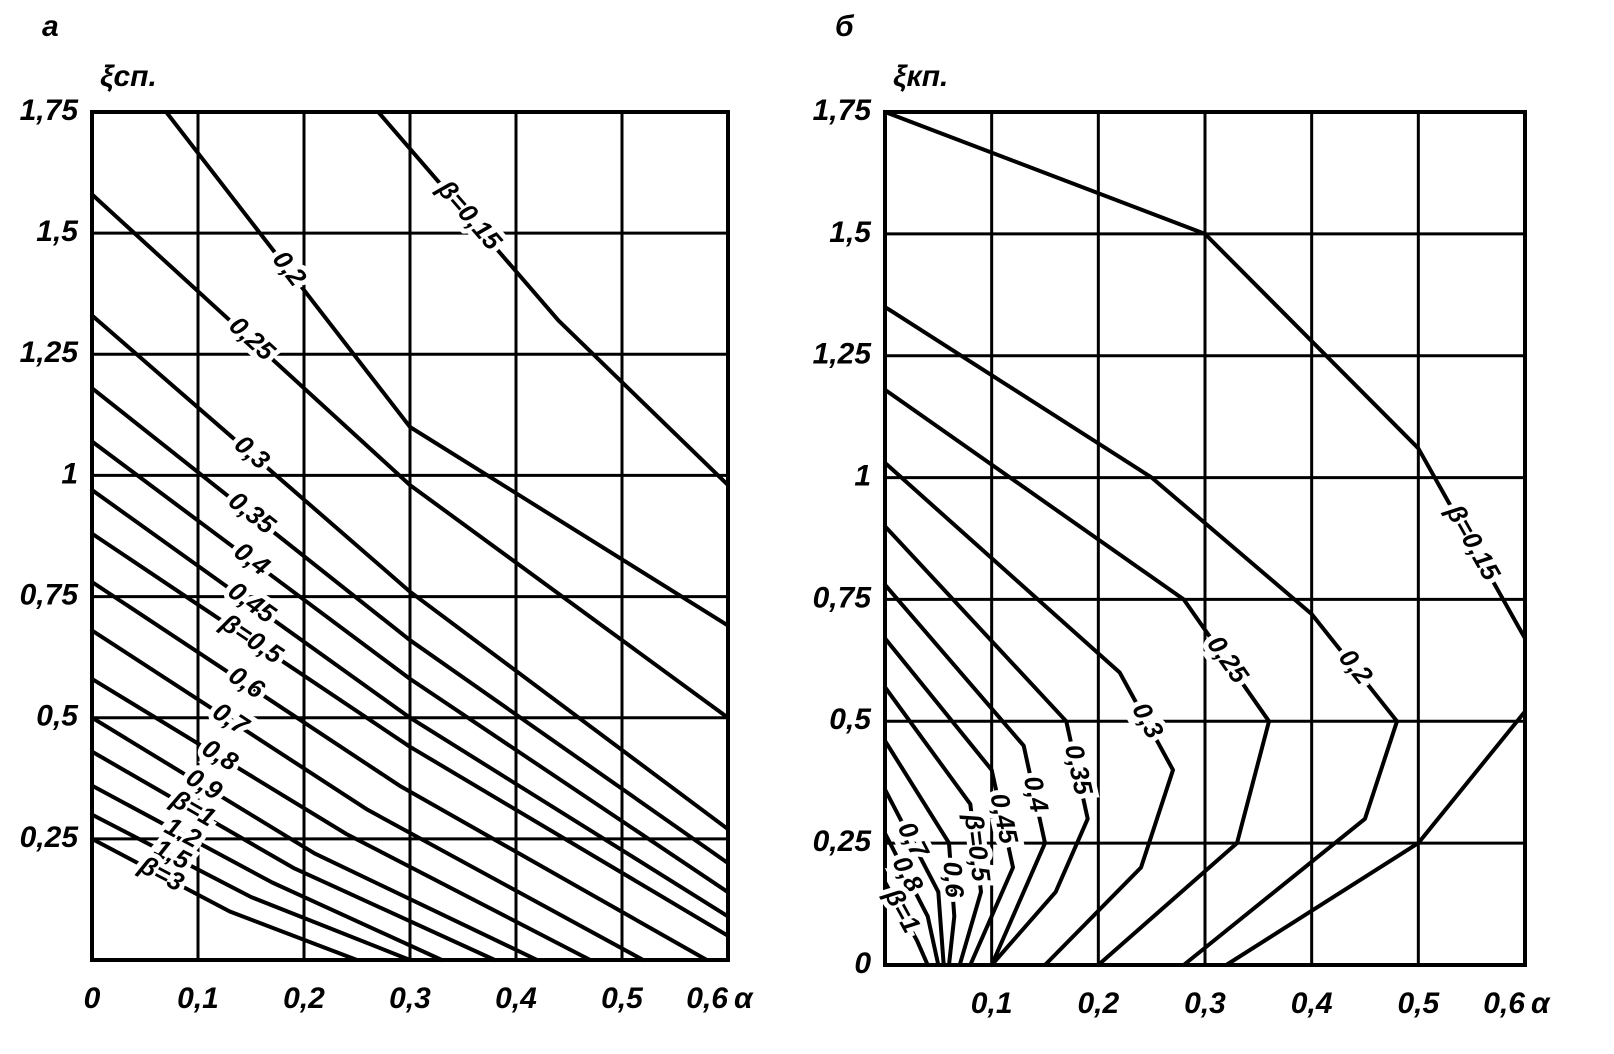 This screenshot has height=1054, width=1614. What do you see at coordinates (920, 76) in the screenshot?
I see `y-axis-label: ξкп.` at bounding box center [920, 76].